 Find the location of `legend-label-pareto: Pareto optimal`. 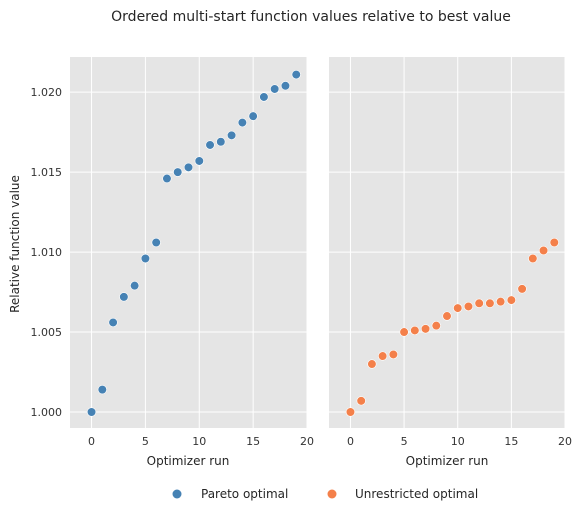

legend-label-pareto: Pareto optimal is located at coordinates (244, 494).